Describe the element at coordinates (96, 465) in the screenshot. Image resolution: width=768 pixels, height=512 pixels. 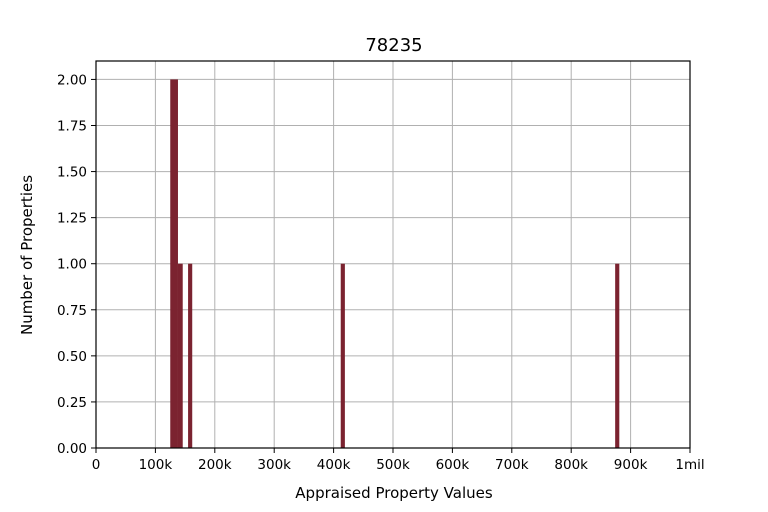
I see `x-tick-label: 0` at that location.